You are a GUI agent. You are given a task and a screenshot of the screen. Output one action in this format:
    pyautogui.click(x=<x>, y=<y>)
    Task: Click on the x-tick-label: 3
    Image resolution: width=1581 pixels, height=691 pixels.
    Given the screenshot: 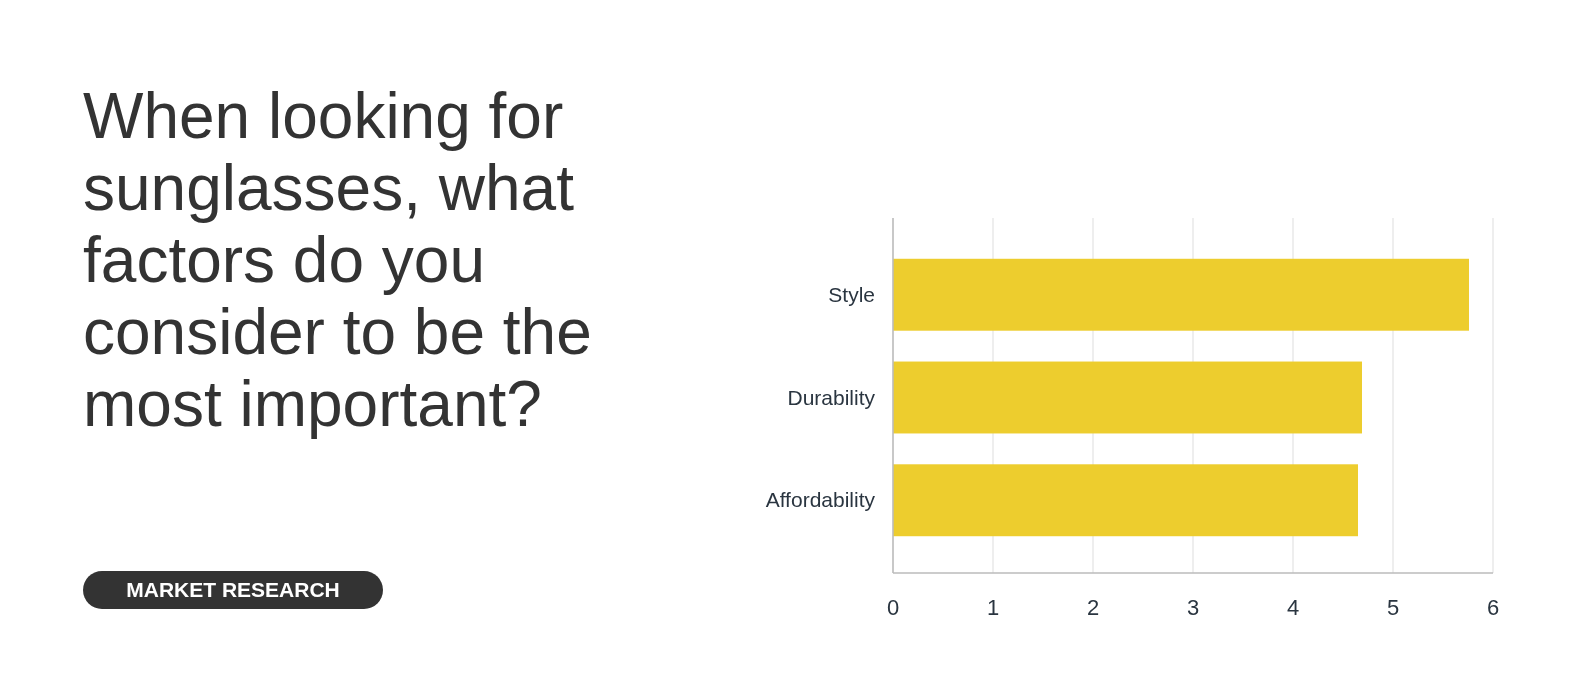 What is the action you would take?
    pyautogui.click(x=1193, y=607)
    